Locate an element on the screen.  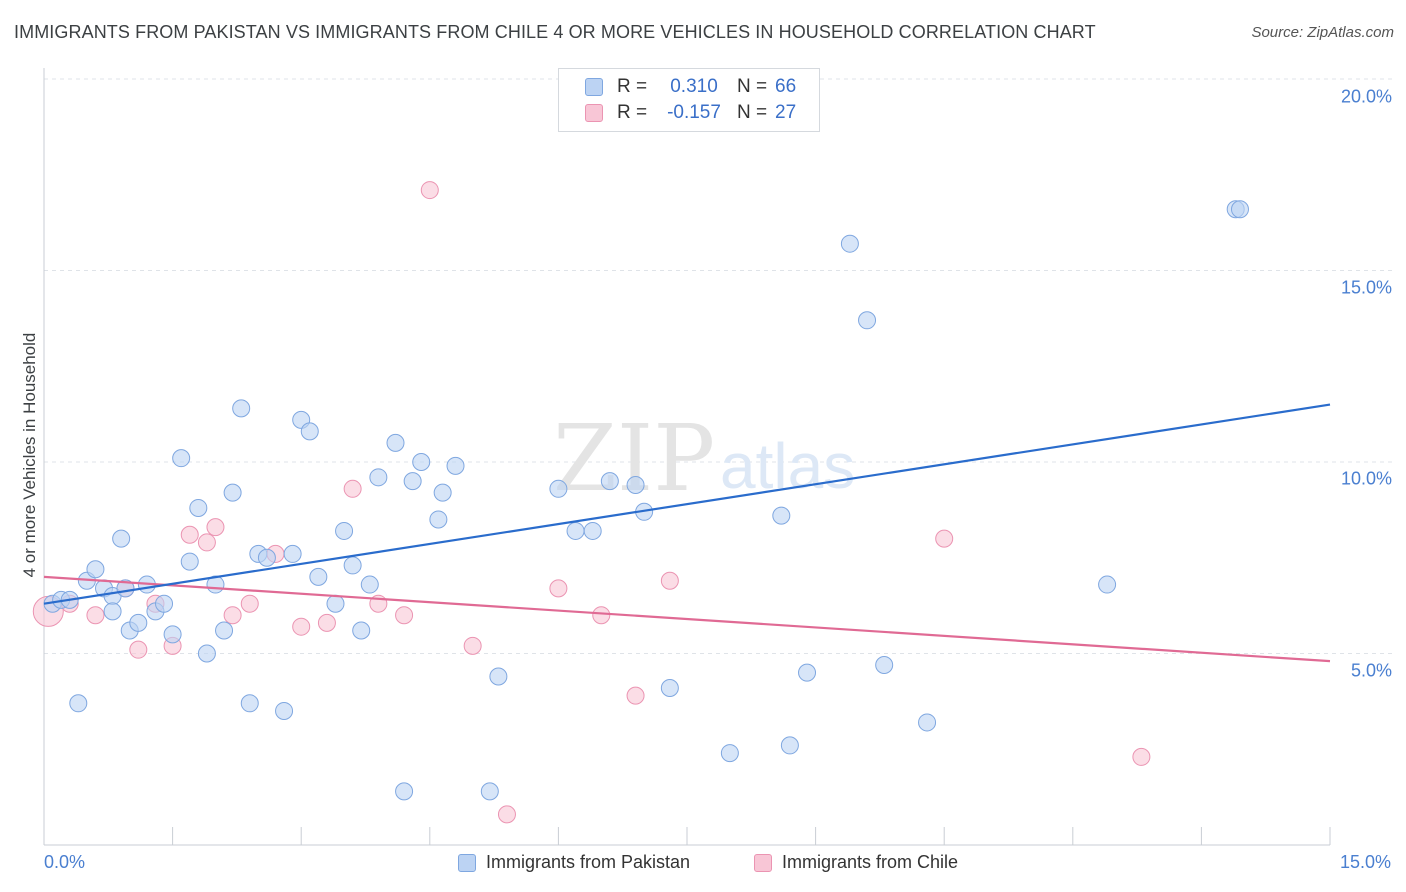
legend-r-value: 0.310 is located at coordinates (694, 86).